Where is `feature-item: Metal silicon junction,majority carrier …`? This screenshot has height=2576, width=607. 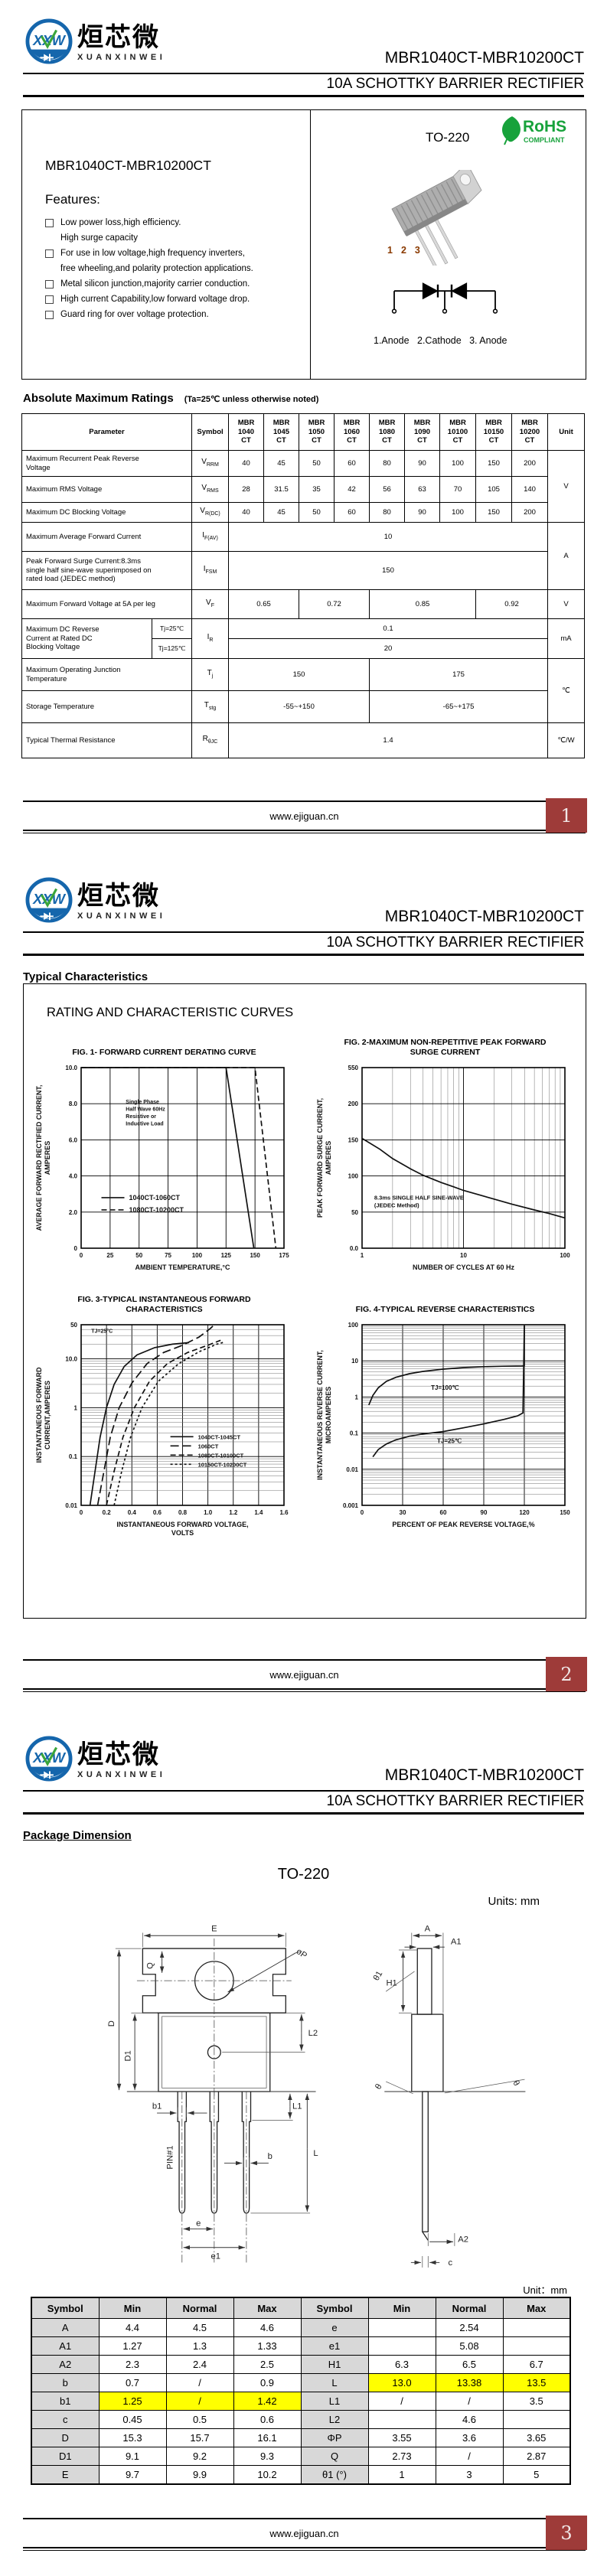 feature-item: Metal silicon junction,majority carrier … is located at coordinates (178, 284).